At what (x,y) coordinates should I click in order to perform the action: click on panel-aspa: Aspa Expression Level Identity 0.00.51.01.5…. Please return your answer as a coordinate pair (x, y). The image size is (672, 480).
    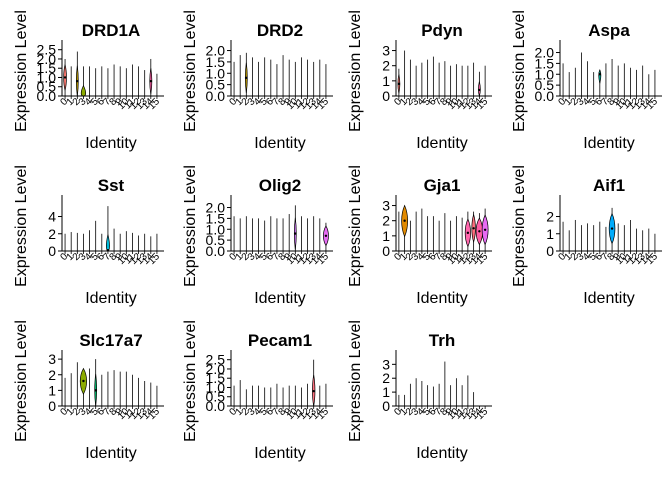
    Looking at the image, I should click on (586, 81).